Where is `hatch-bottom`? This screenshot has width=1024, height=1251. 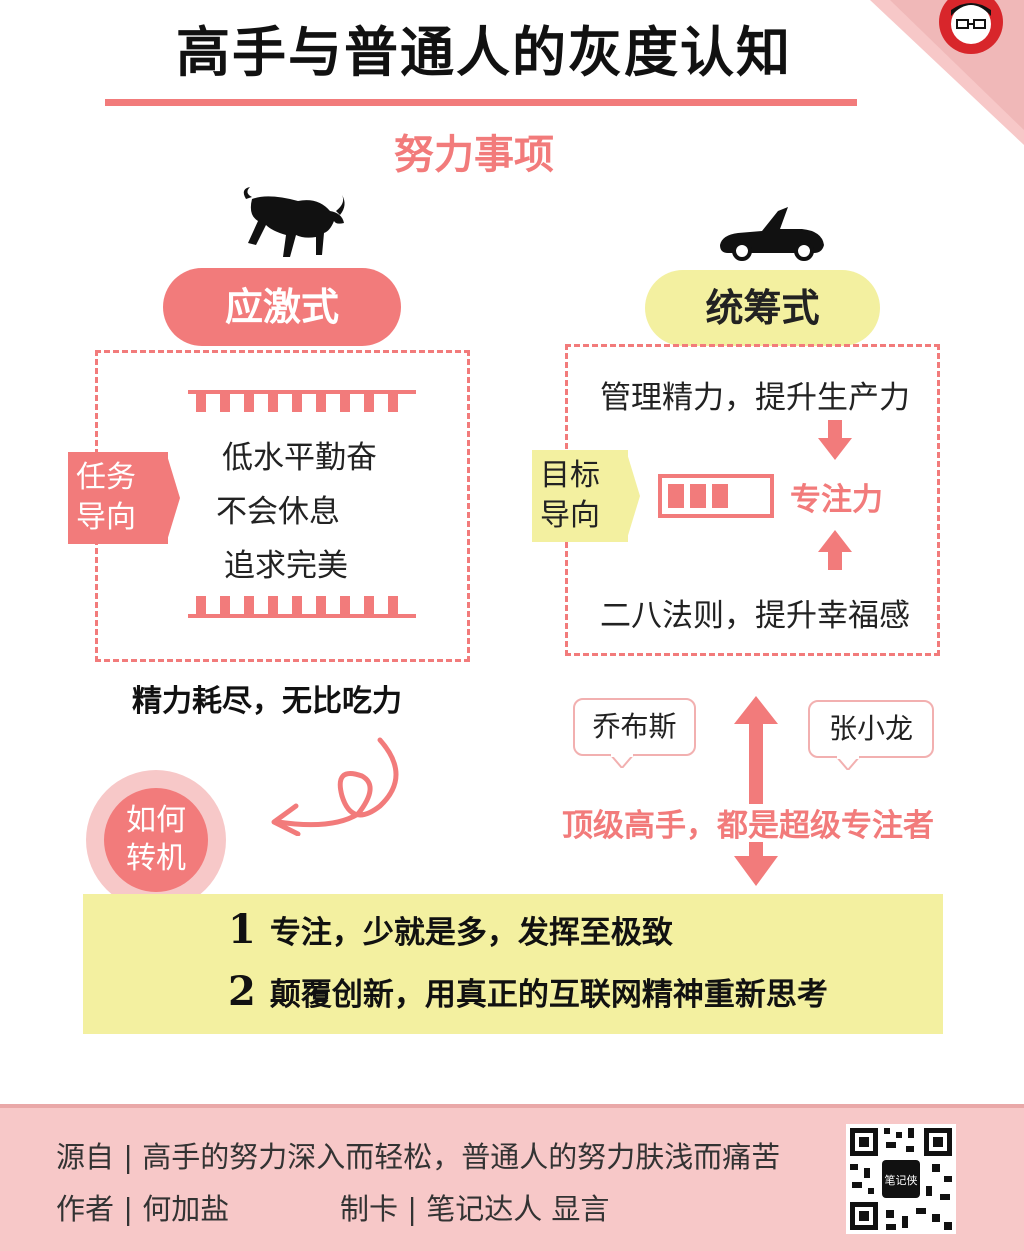
hatch-bottom is located at coordinates (302, 607).